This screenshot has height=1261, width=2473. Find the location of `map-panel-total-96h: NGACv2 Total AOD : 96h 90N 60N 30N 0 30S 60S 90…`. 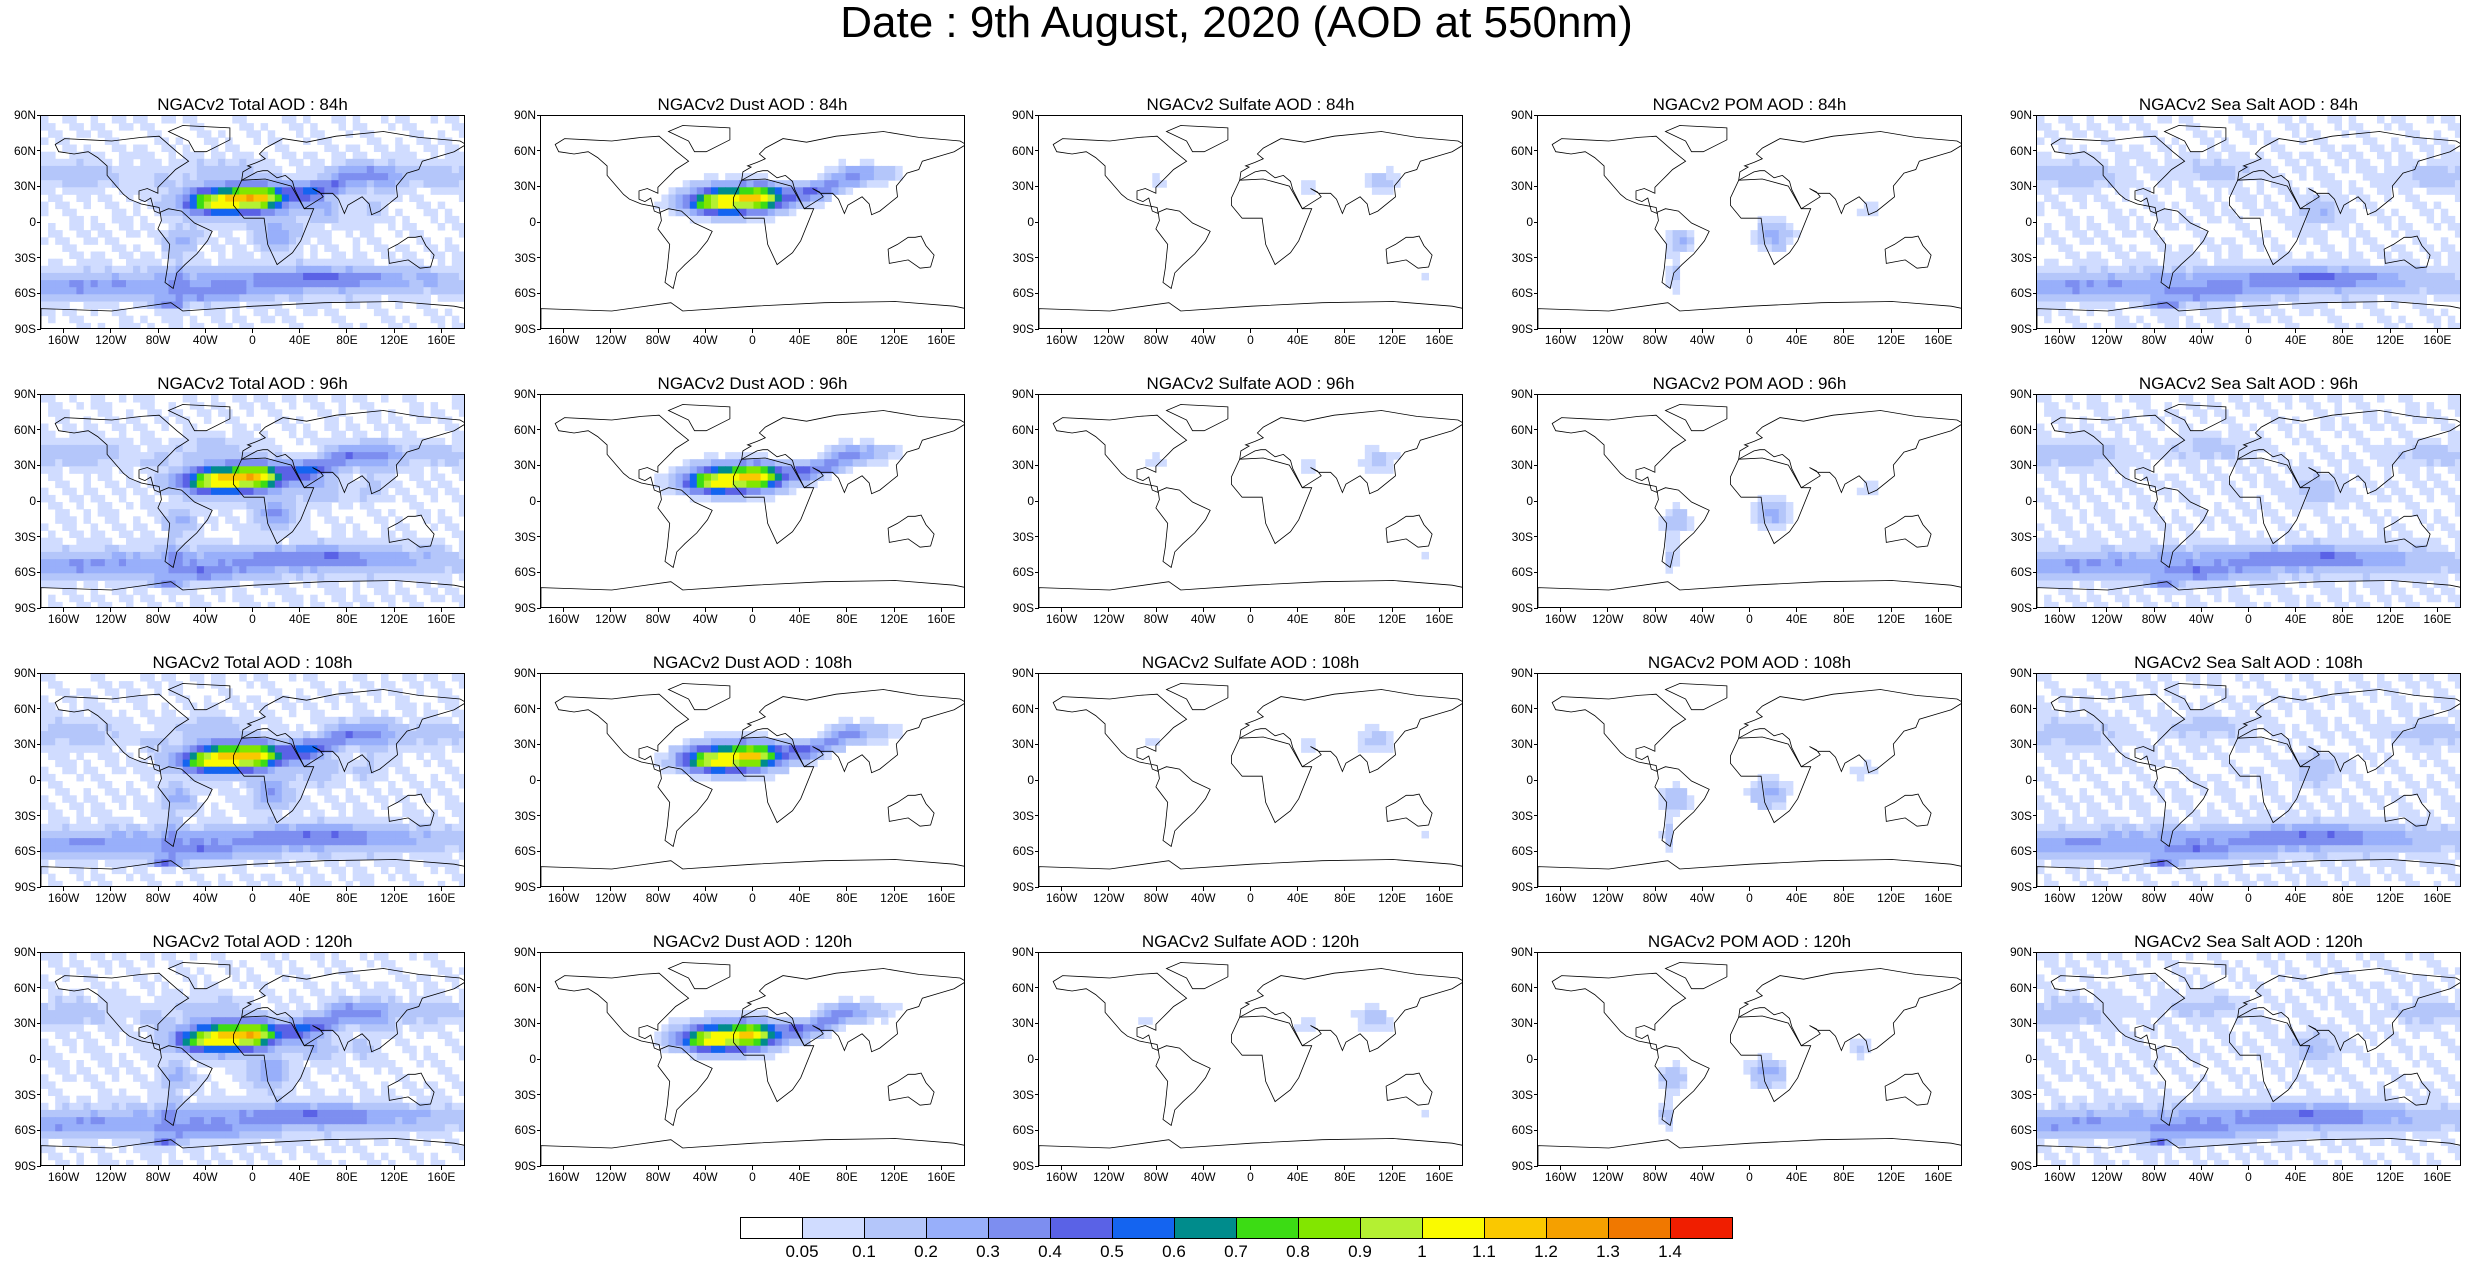

map-panel-total-96h: NGACv2 Total AOD : 96h 90N 60N 30N 0 30S 60S 90… is located at coordinates (239, 501).